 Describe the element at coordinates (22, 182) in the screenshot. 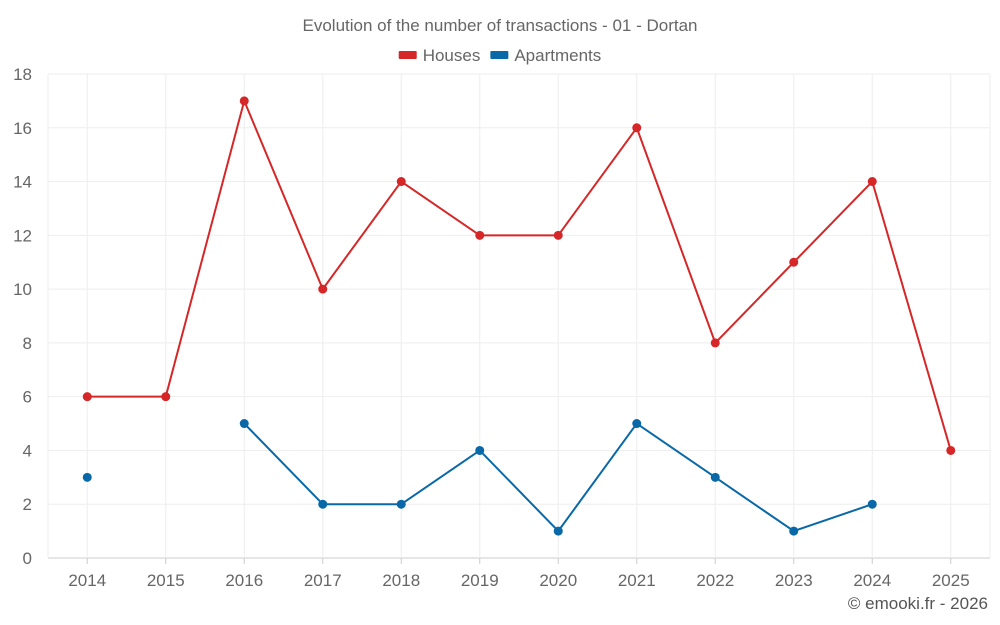

I see `y-tick-label: 14` at that location.